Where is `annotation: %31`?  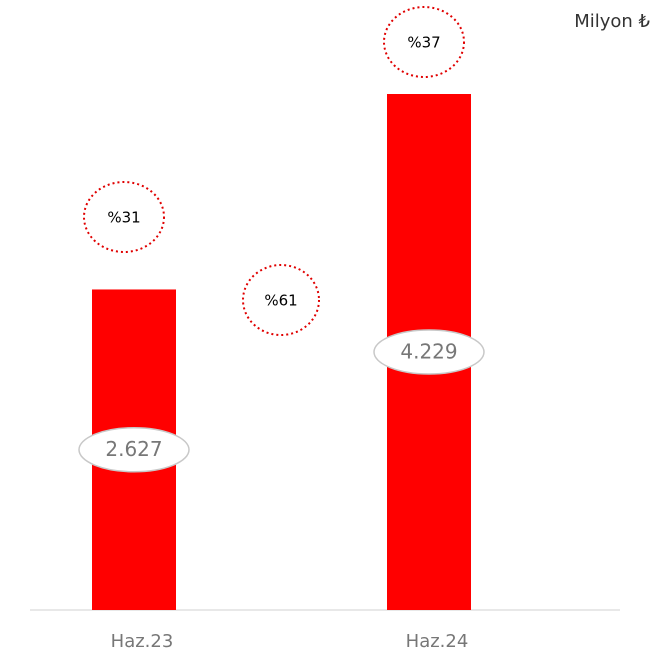
annotation: %31 is located at coordinates (124, 217).